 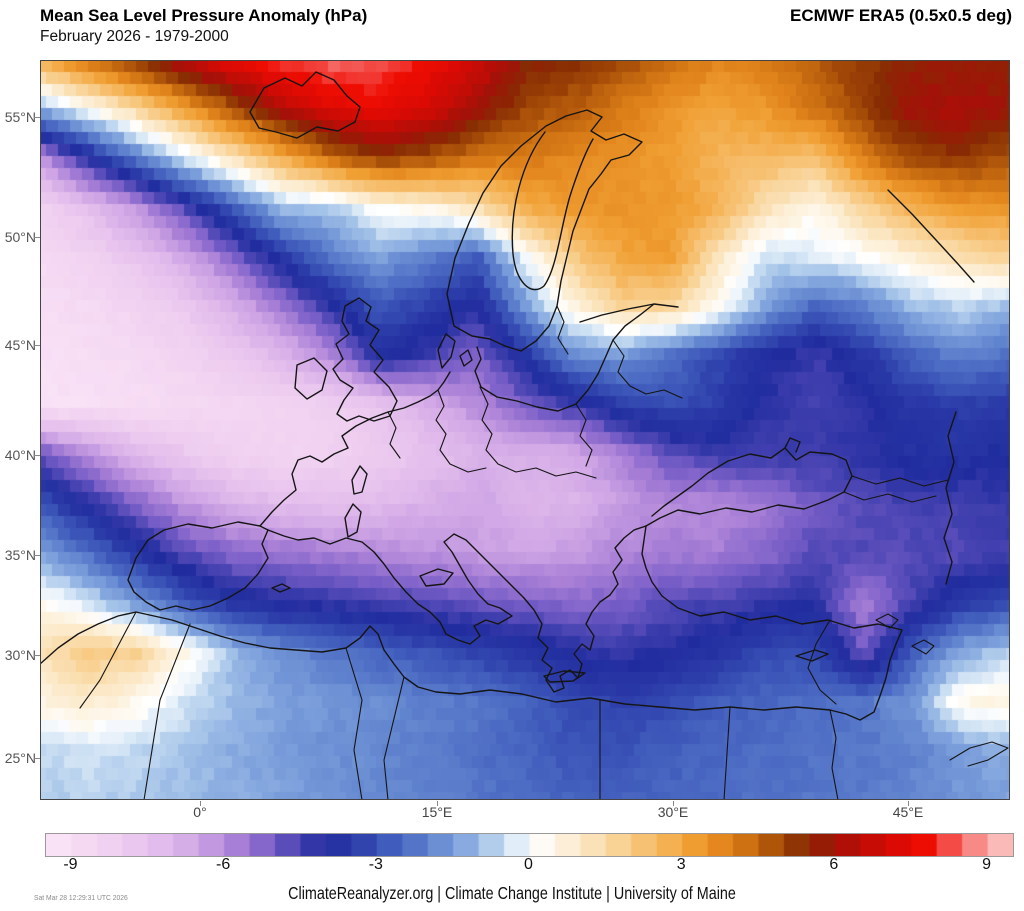 What do you see at coordinates (305, 105) in the screenshot?
I see `coastline-iceland` at bounding box center [305, 105].